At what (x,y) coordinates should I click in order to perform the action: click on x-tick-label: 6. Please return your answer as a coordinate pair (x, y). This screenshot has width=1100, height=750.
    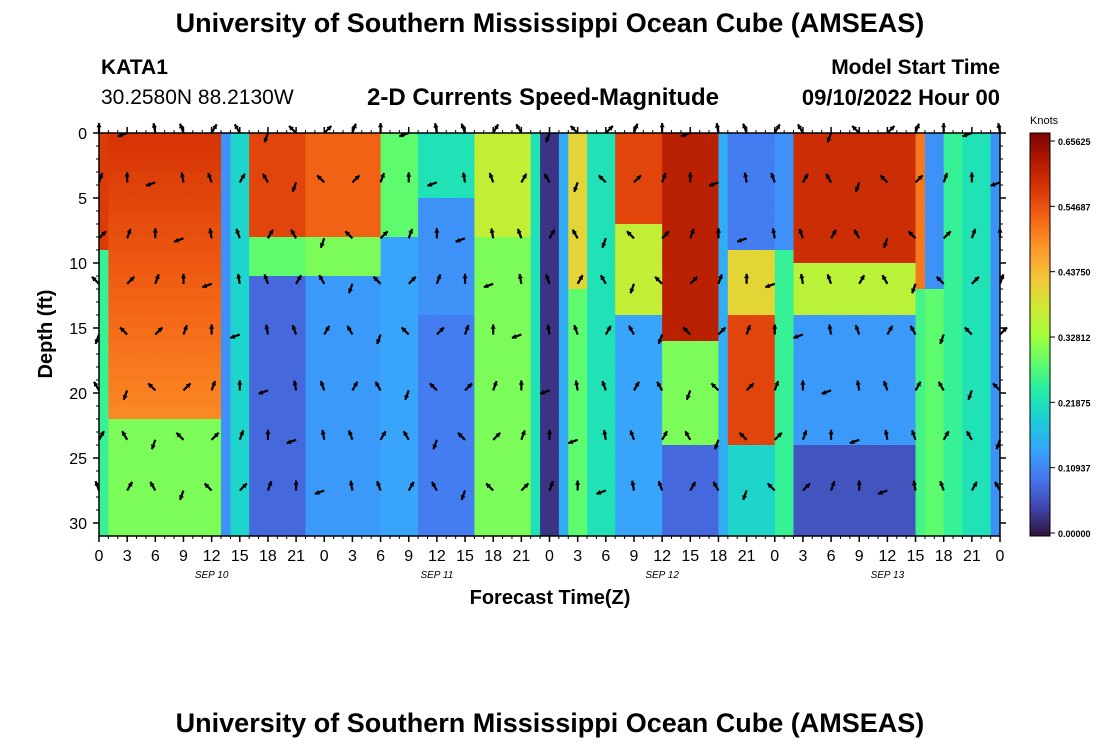
    Looking at the image, I should click on (605, 556).